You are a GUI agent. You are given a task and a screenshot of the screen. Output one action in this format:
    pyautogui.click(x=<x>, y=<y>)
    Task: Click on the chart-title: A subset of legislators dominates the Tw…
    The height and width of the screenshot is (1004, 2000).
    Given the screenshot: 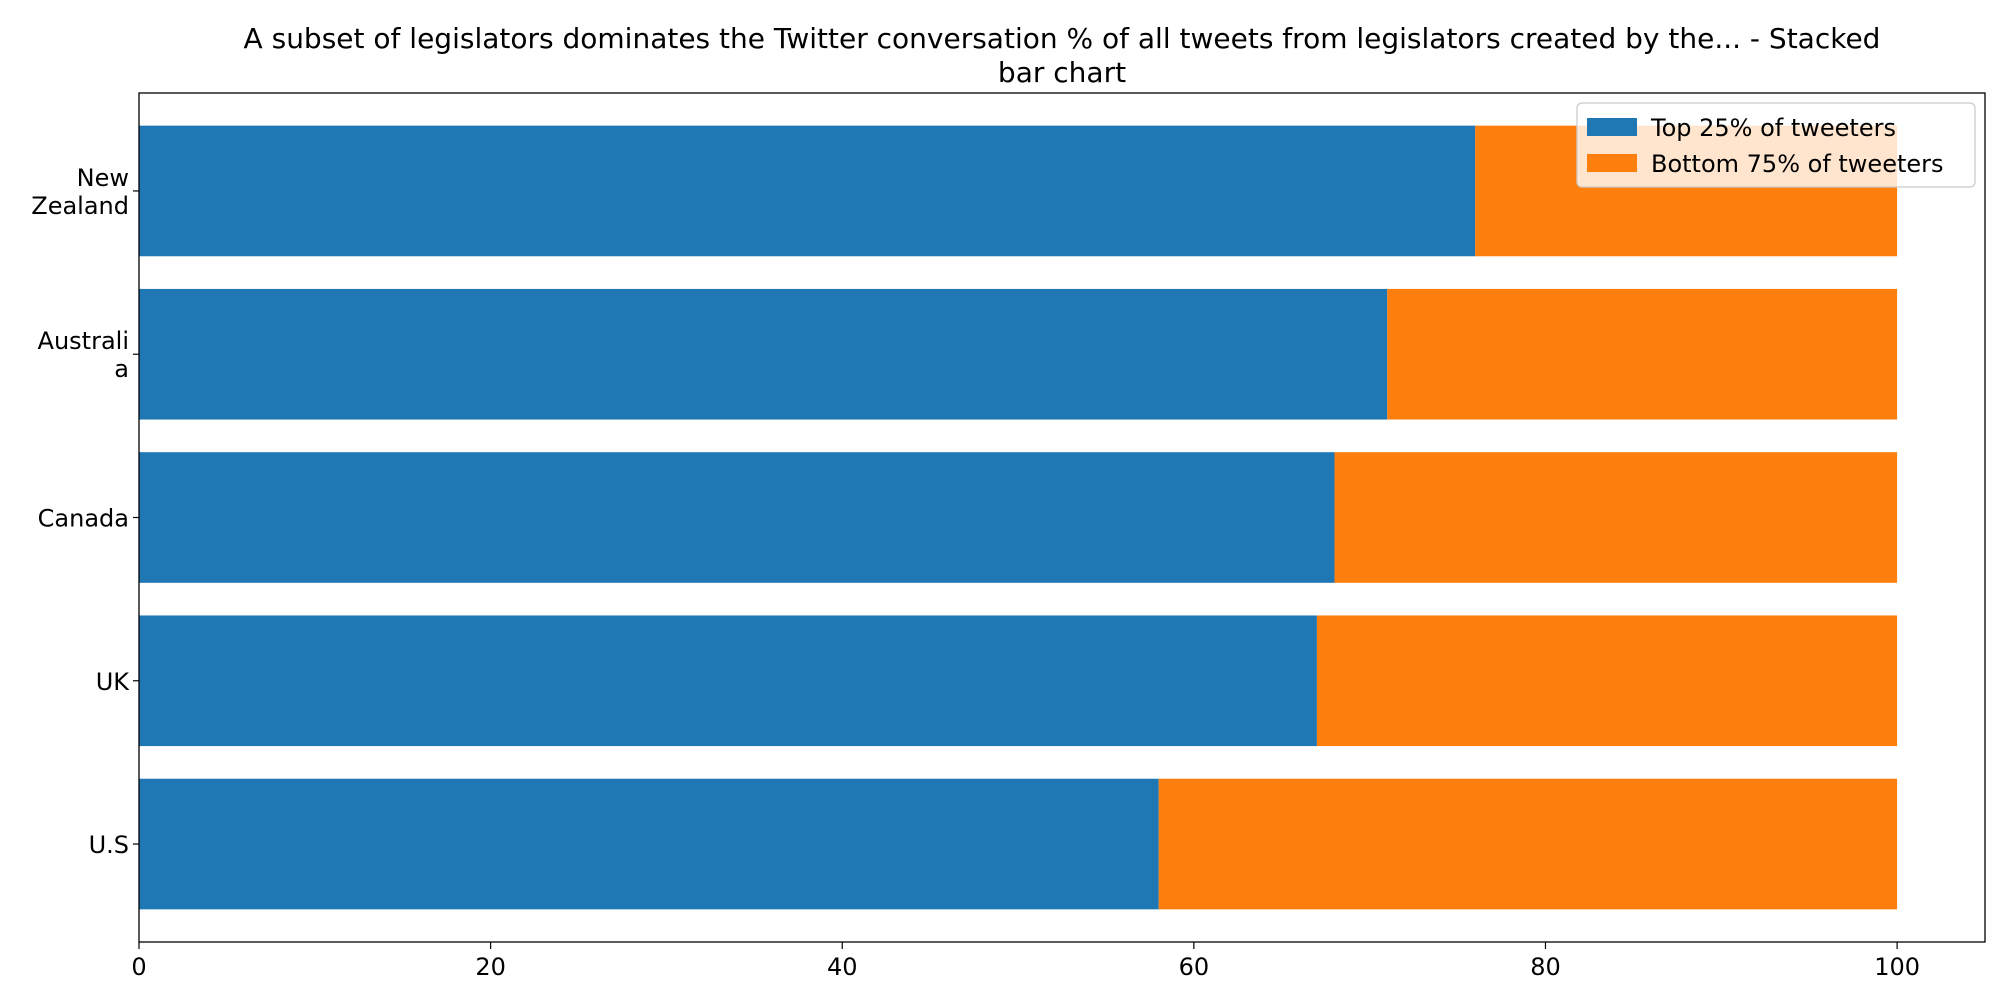 What is the action you would take?
    pyautogui.click(x=1062, y=55)
    